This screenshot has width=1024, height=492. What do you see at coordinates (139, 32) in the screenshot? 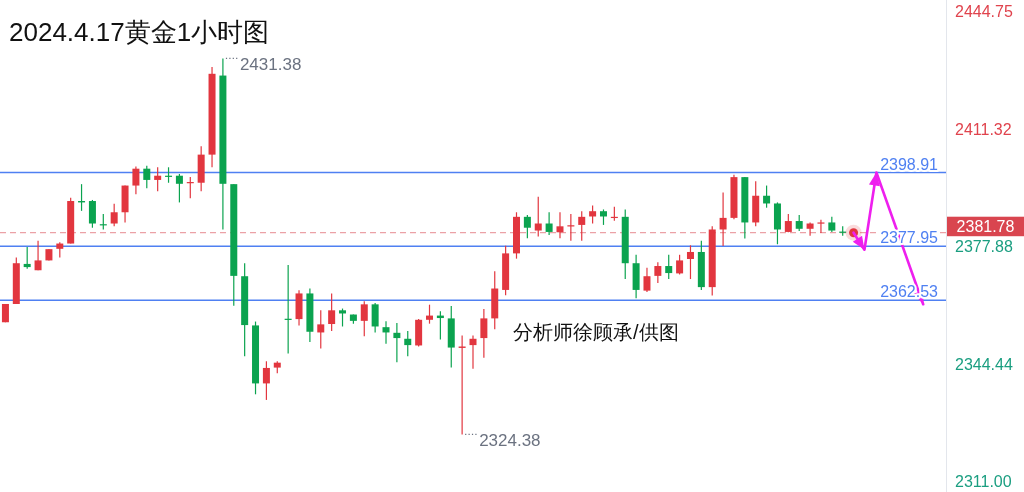
I see `text: 2024.4.17黄金1小时图` at bounding box center [139, 32].